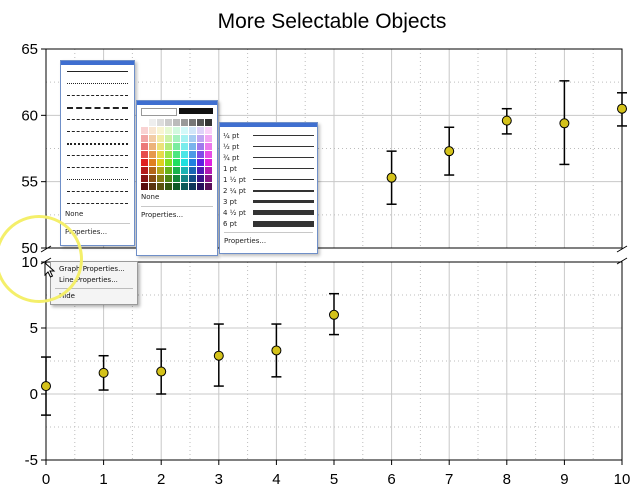 The image size is (643, 503). I want to click on line-width-option: 1 ½ pt, so click(268, 179).